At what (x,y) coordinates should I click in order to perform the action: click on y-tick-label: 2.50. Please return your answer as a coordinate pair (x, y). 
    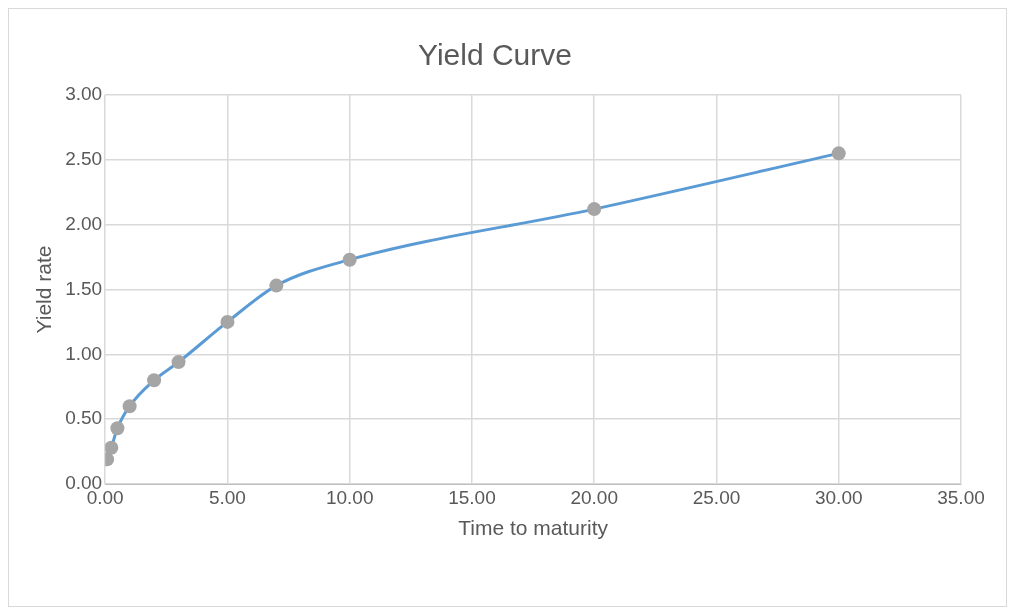
    Looking at the image, I should click on (84, 159).